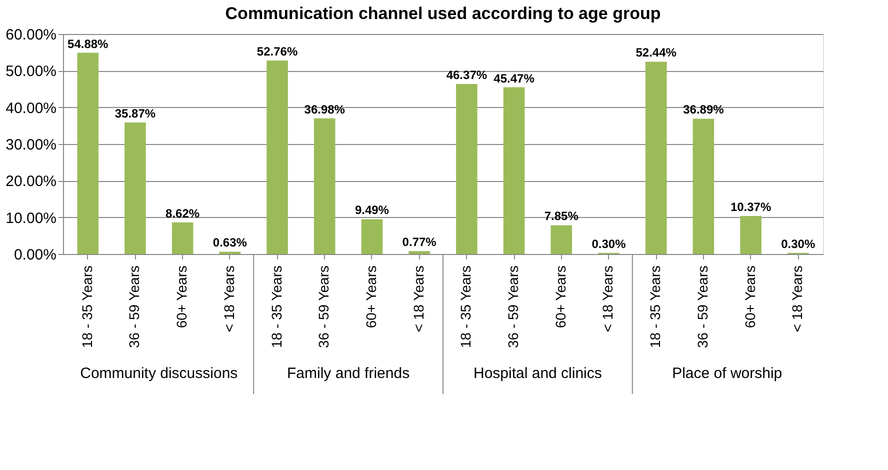  I want to click on y-tick-label: 0.00%, so click(35, 255).